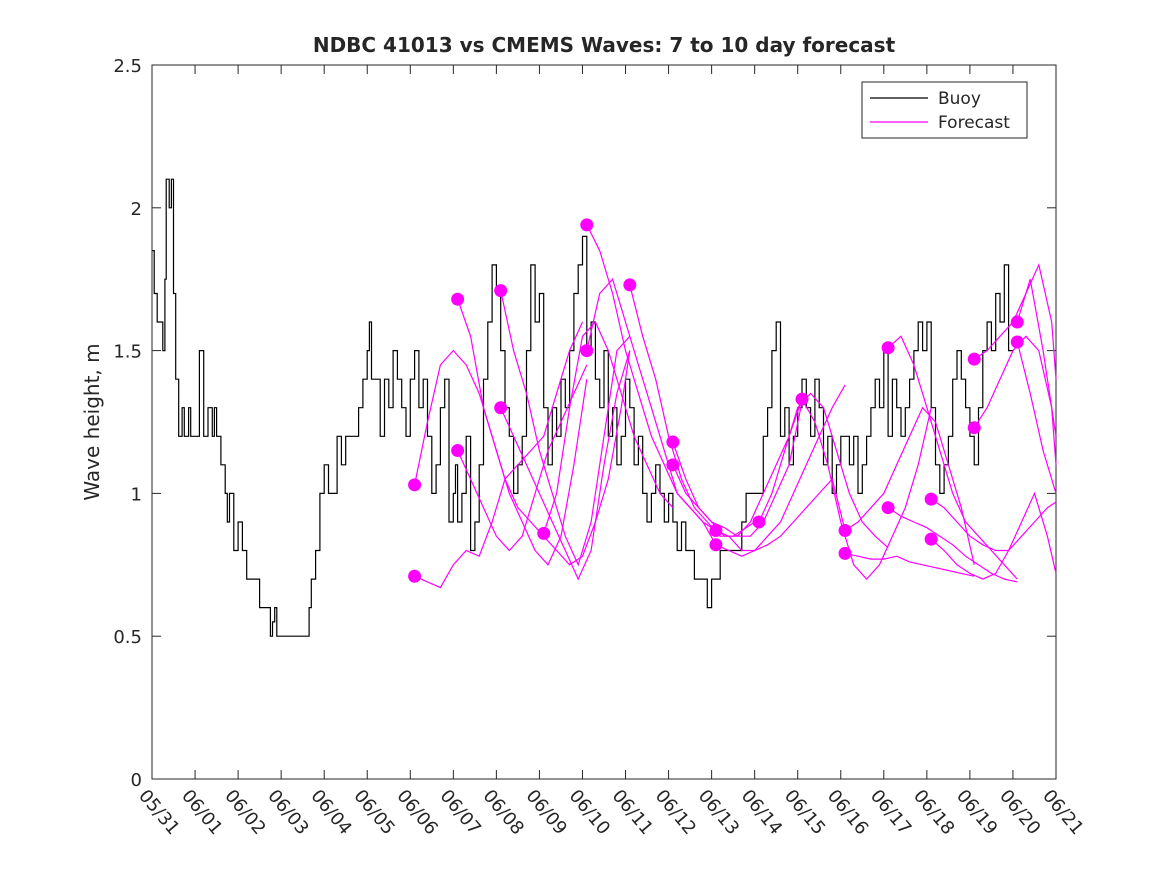  I want to click on y-axis-label: Wave height, m, so click(92, 421).